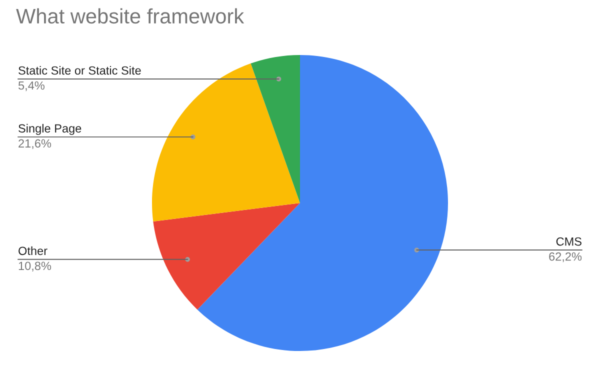 The width and height of the screenshot is (600, 371). Describe the element at coordinates (79, 70) in the screenshot. I see `slice-label: Static Site or Static Site` at that location.